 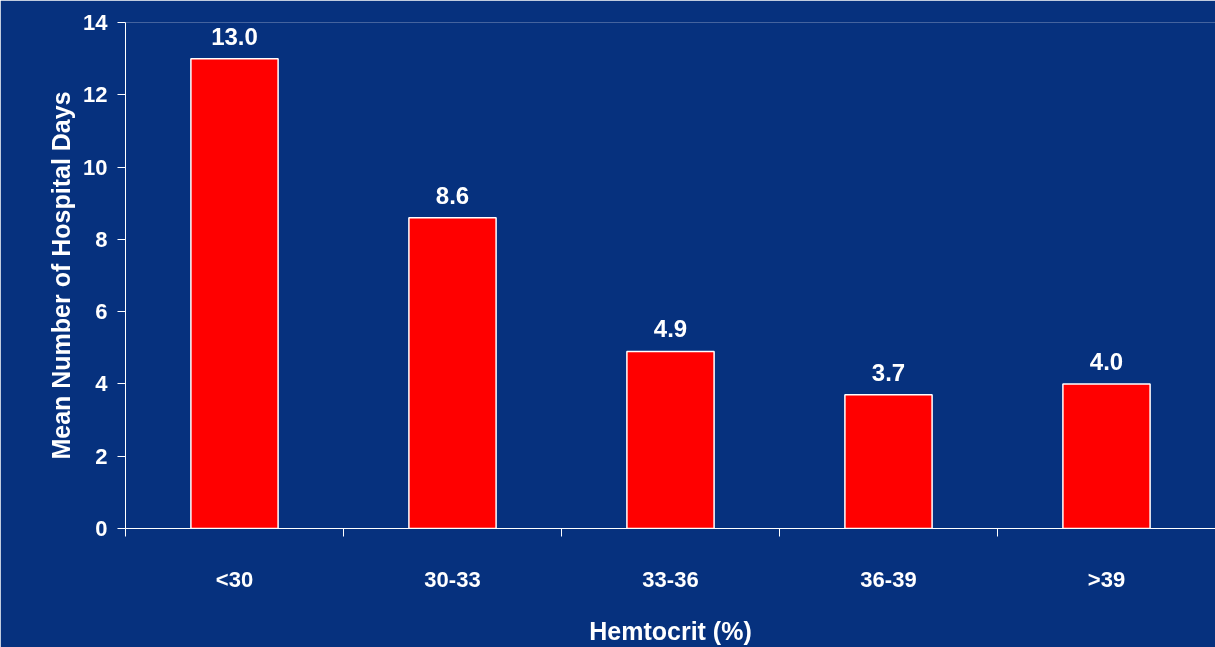 What do you see at coordinates (452, 579) in the screenshot?
I see `x-tick-label: 30-33` at bounding box center [452, 579].